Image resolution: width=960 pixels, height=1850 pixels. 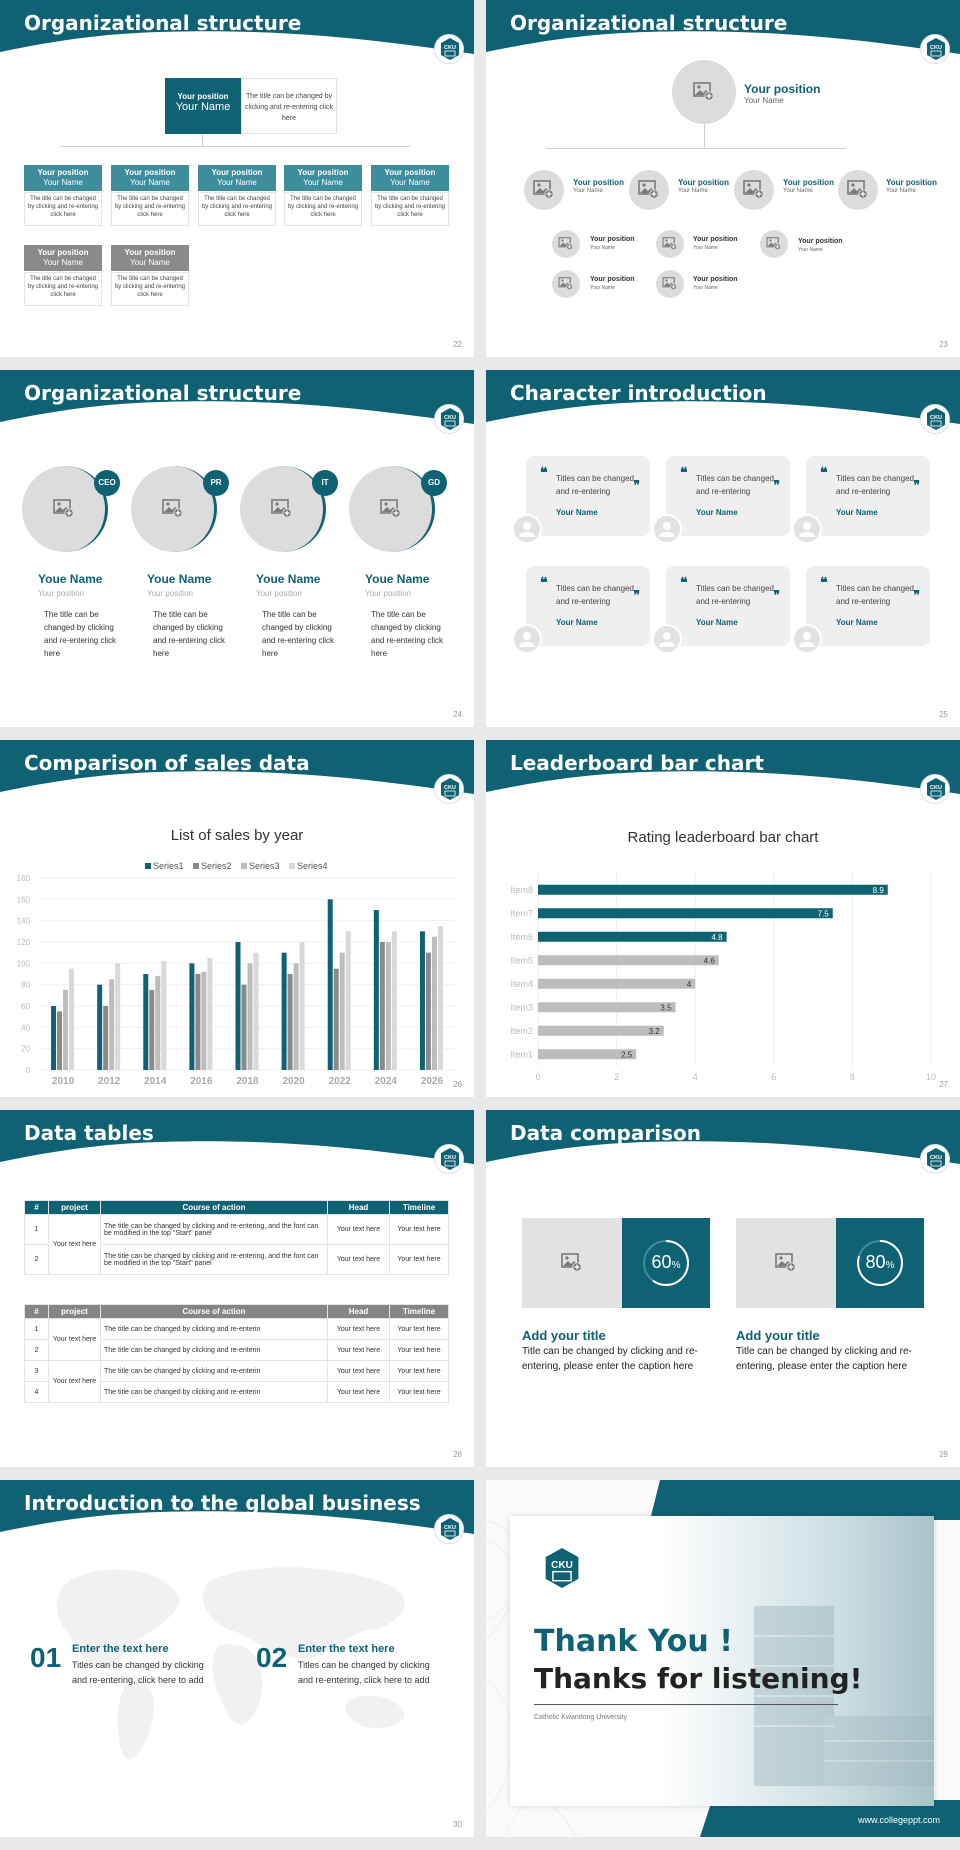 What do you see at coordinates (616, 1077) in the screenshot?
I see `x-tick-label: 2` at bounding box center [616, 1077].